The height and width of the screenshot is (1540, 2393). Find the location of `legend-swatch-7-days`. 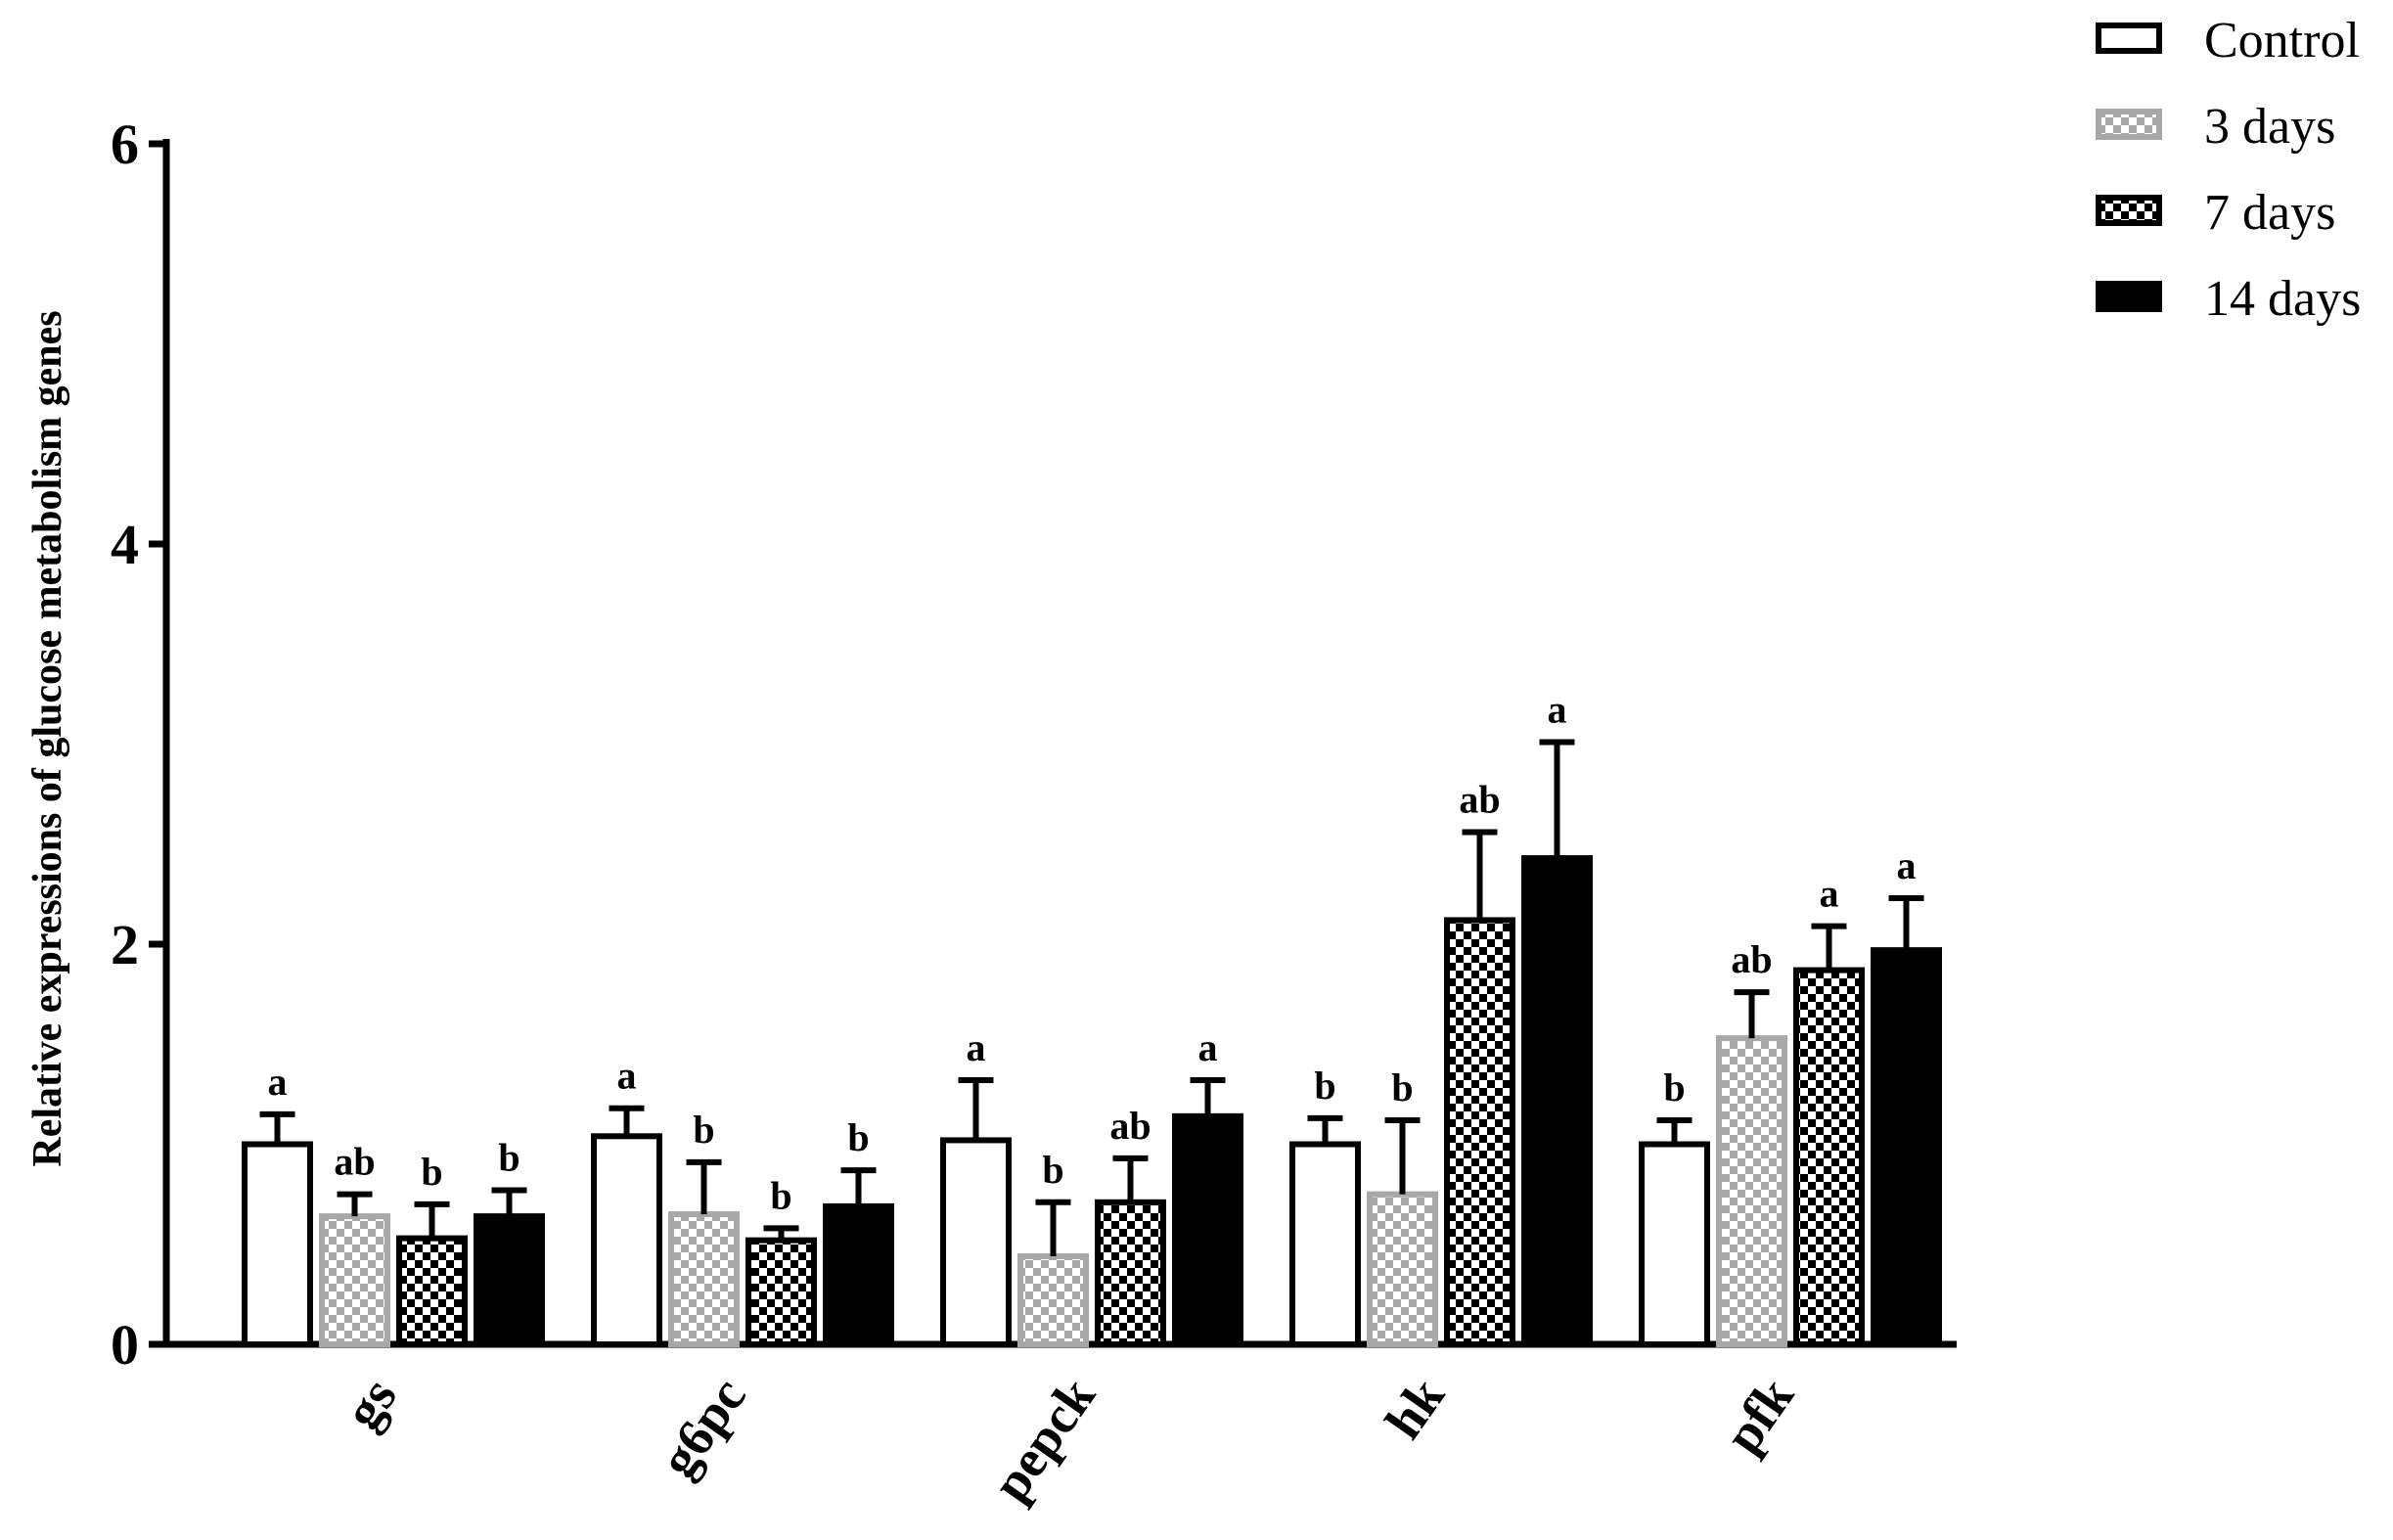

legend-swatch-7-days is located at coordinates (2129, 211).